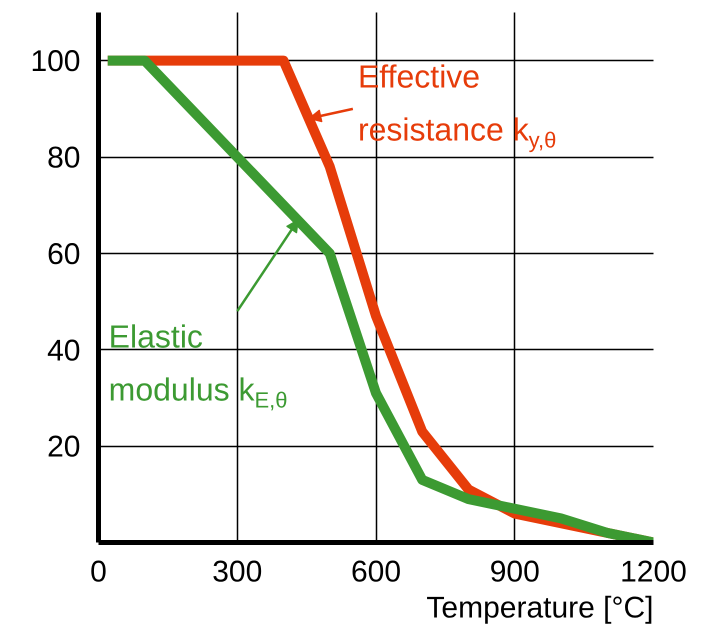  Describe the element at coordinates (64, 351) in the screenshot. I see `y-tick-label: 40` at that location.